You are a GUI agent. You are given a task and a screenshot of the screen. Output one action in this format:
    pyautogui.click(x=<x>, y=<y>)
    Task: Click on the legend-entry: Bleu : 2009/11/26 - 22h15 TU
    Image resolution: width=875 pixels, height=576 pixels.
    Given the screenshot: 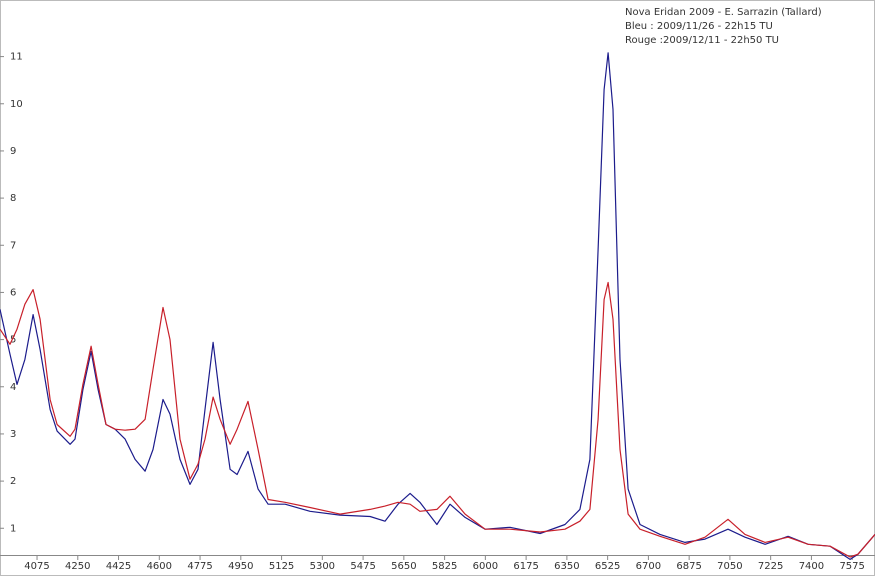 What is the action you would take?
    pyautogui.click(x=699, y=26)
    